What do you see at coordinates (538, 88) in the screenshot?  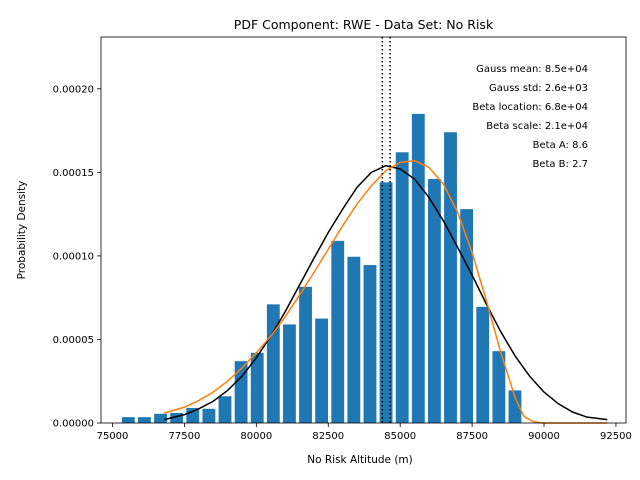 I see `fit-parameter-label: Gauss std: 2.6e+03` at bounding box center [538, 88].